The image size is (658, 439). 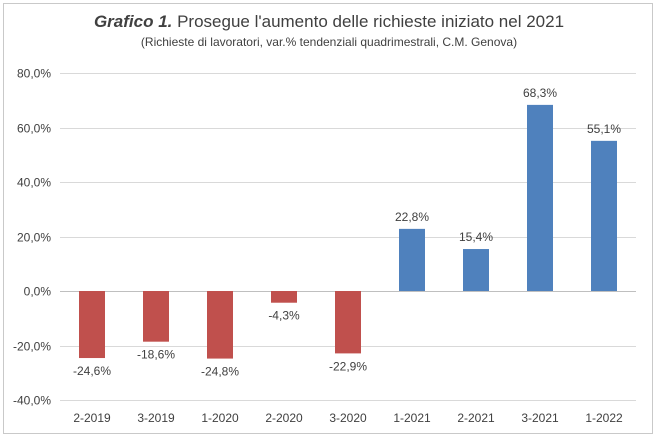 What do you see at coordinates (133, 21) in the screenshot?
I see `chart-title-lead: Grafico 1.` at bounding box center [133, 21].